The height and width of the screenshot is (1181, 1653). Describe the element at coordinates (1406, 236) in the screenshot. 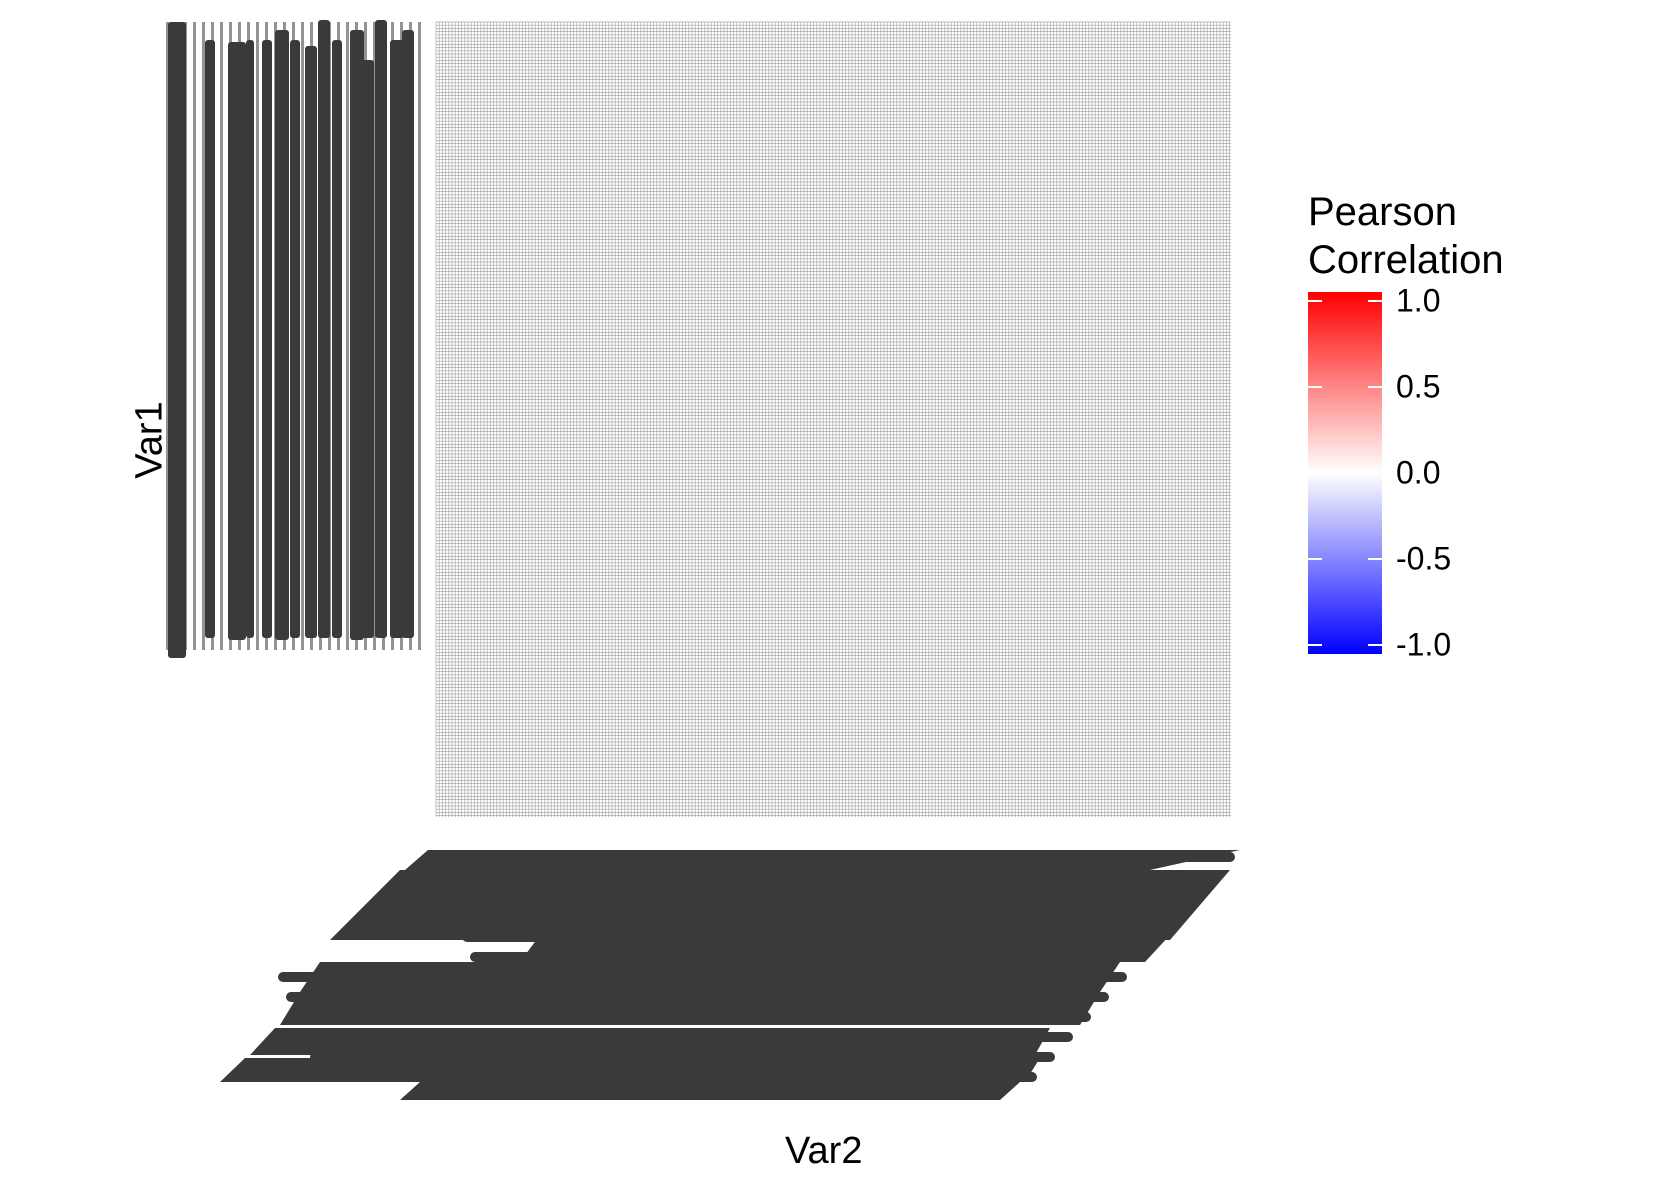

I see `legend-title: Pearson Correlation` at that location.